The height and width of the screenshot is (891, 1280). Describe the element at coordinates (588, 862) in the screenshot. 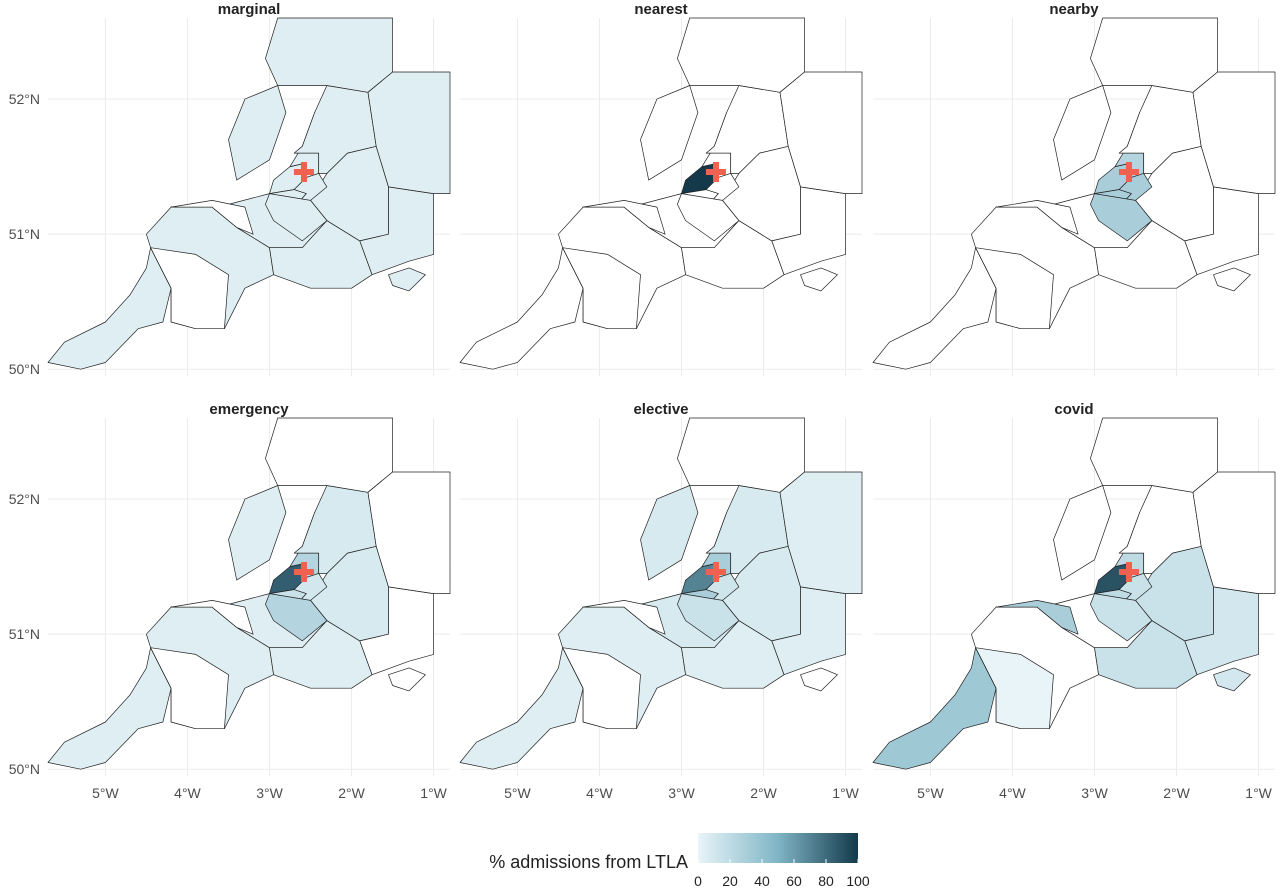

I see `legend-title: % admissions from LTLA` at that location.